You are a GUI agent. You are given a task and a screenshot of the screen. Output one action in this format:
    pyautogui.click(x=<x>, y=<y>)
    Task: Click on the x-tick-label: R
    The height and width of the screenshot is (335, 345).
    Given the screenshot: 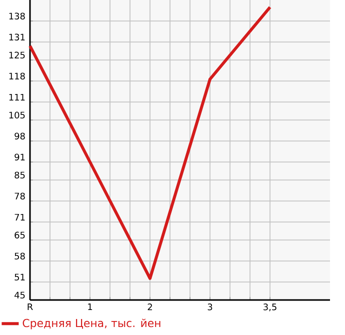 What is the action you would take?
    pyautogui.click(x=30, y=307)
    